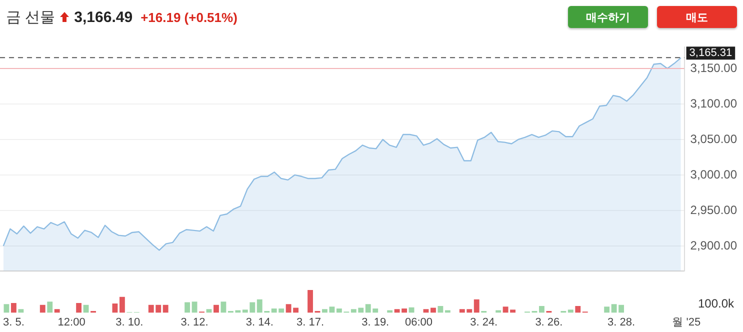  What do you see at coordinates (194, 322) in the screenshot?
I see `x-tick-label: 3. 12.` at bounding box center [194, 322].